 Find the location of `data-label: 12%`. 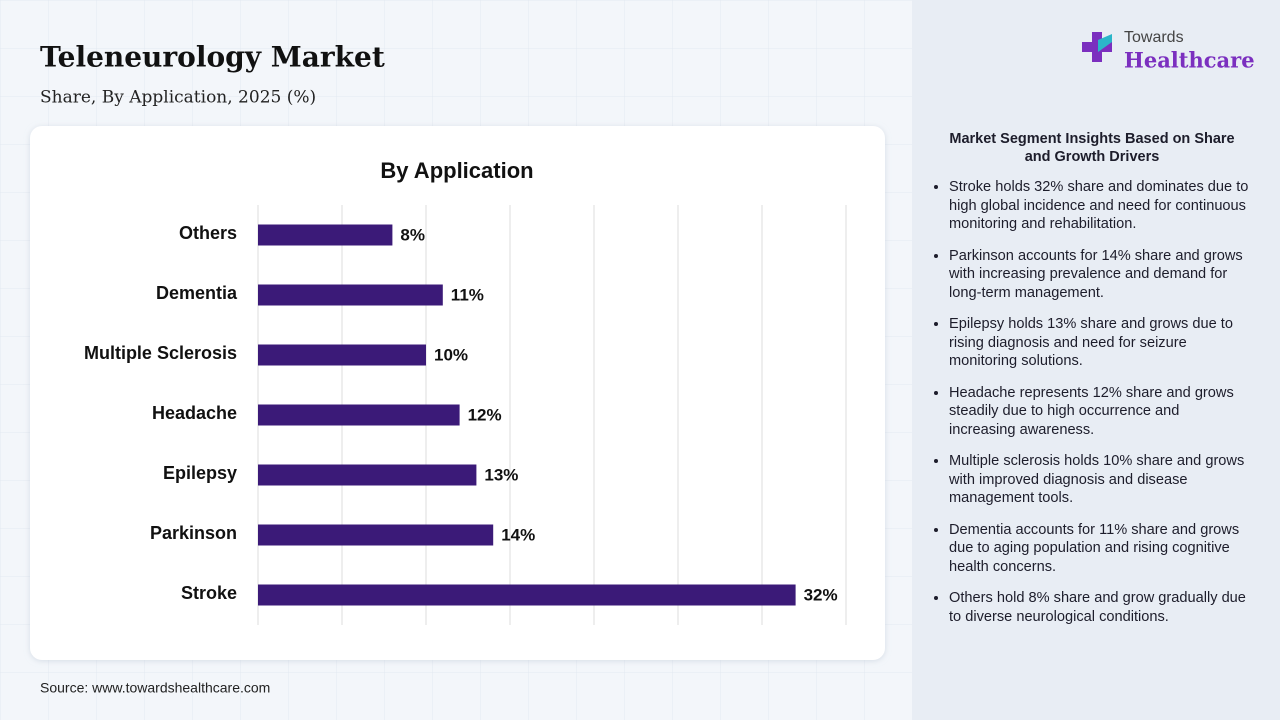

data-label: 12% is located at coordinates (485, 414).